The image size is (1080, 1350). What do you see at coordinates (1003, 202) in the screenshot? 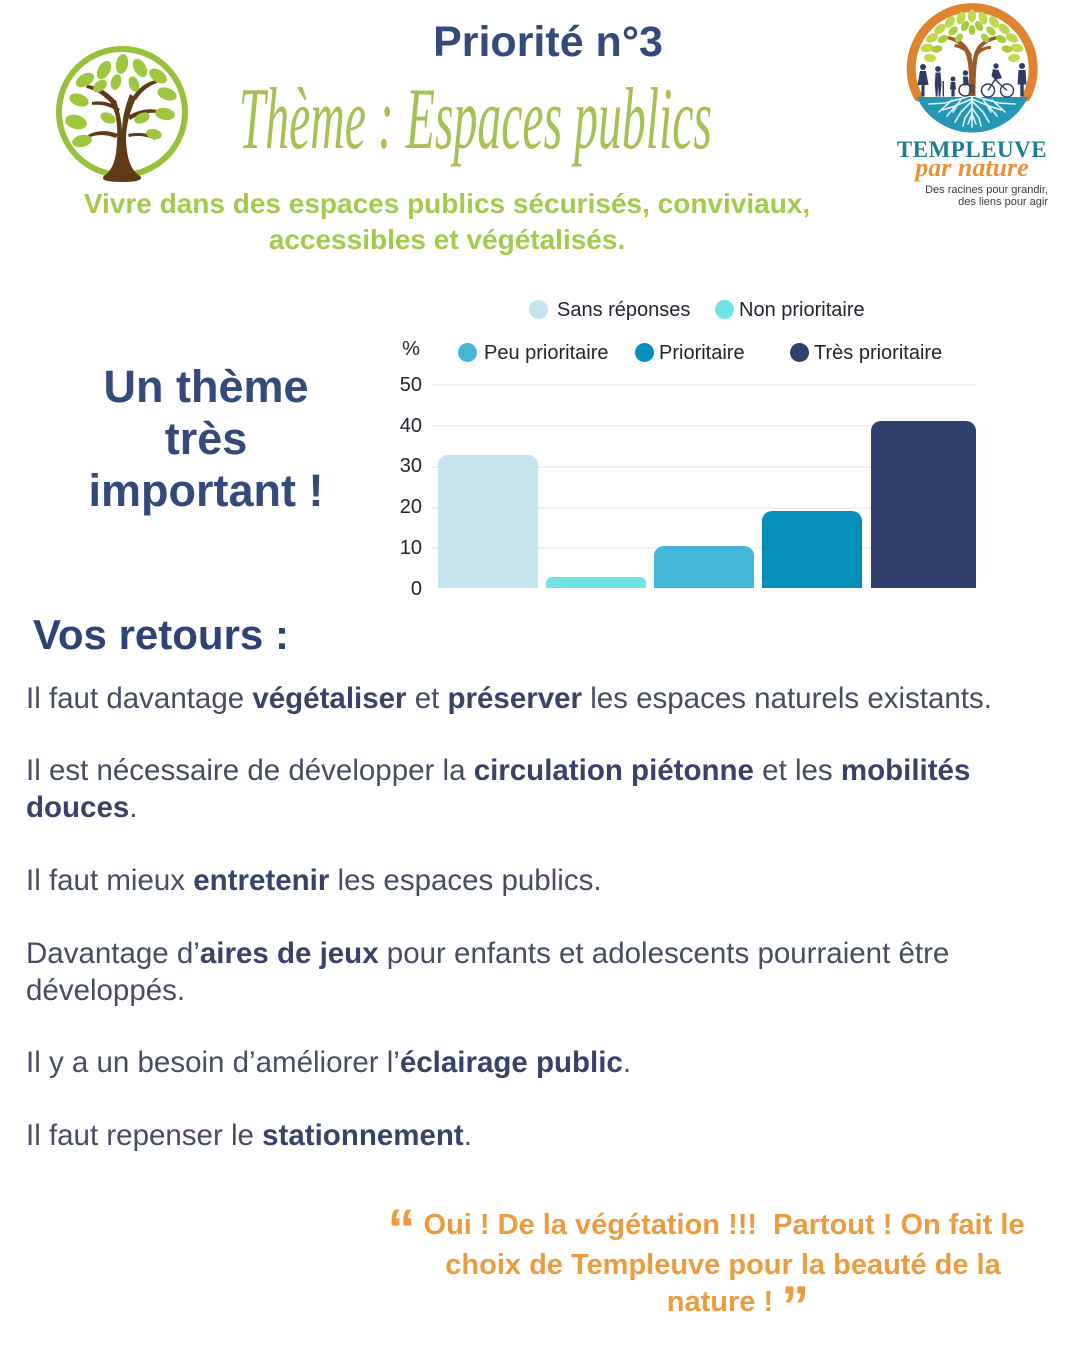
I see `svg-text: des liens pour agir` at bounding box center [1003, 202].